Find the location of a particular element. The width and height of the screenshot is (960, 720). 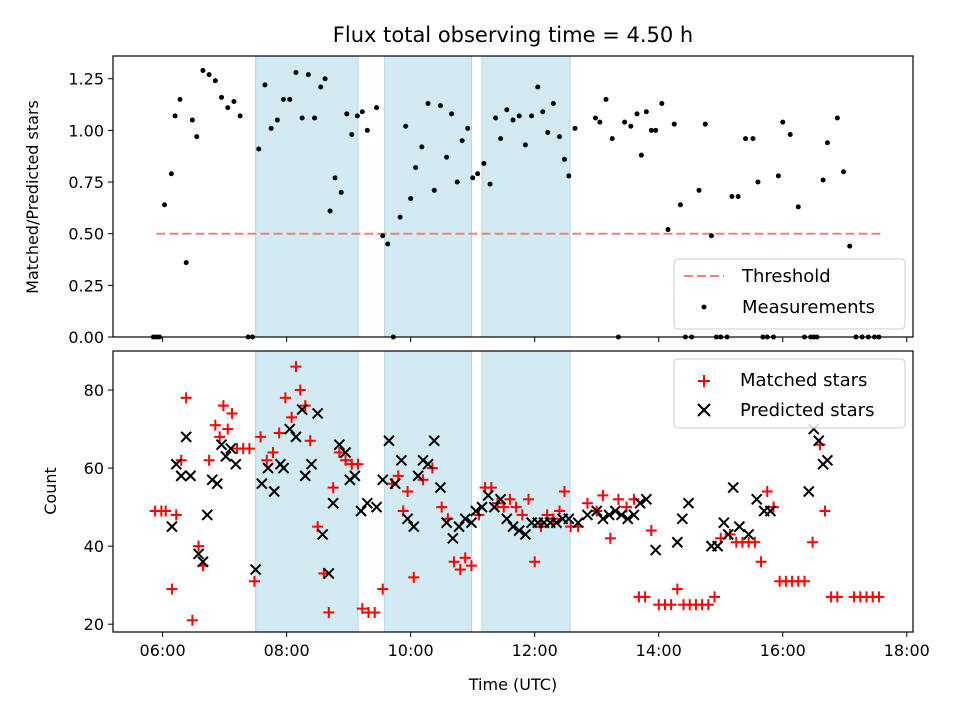

bottom-legend-box is located at coordinates (789, 393).